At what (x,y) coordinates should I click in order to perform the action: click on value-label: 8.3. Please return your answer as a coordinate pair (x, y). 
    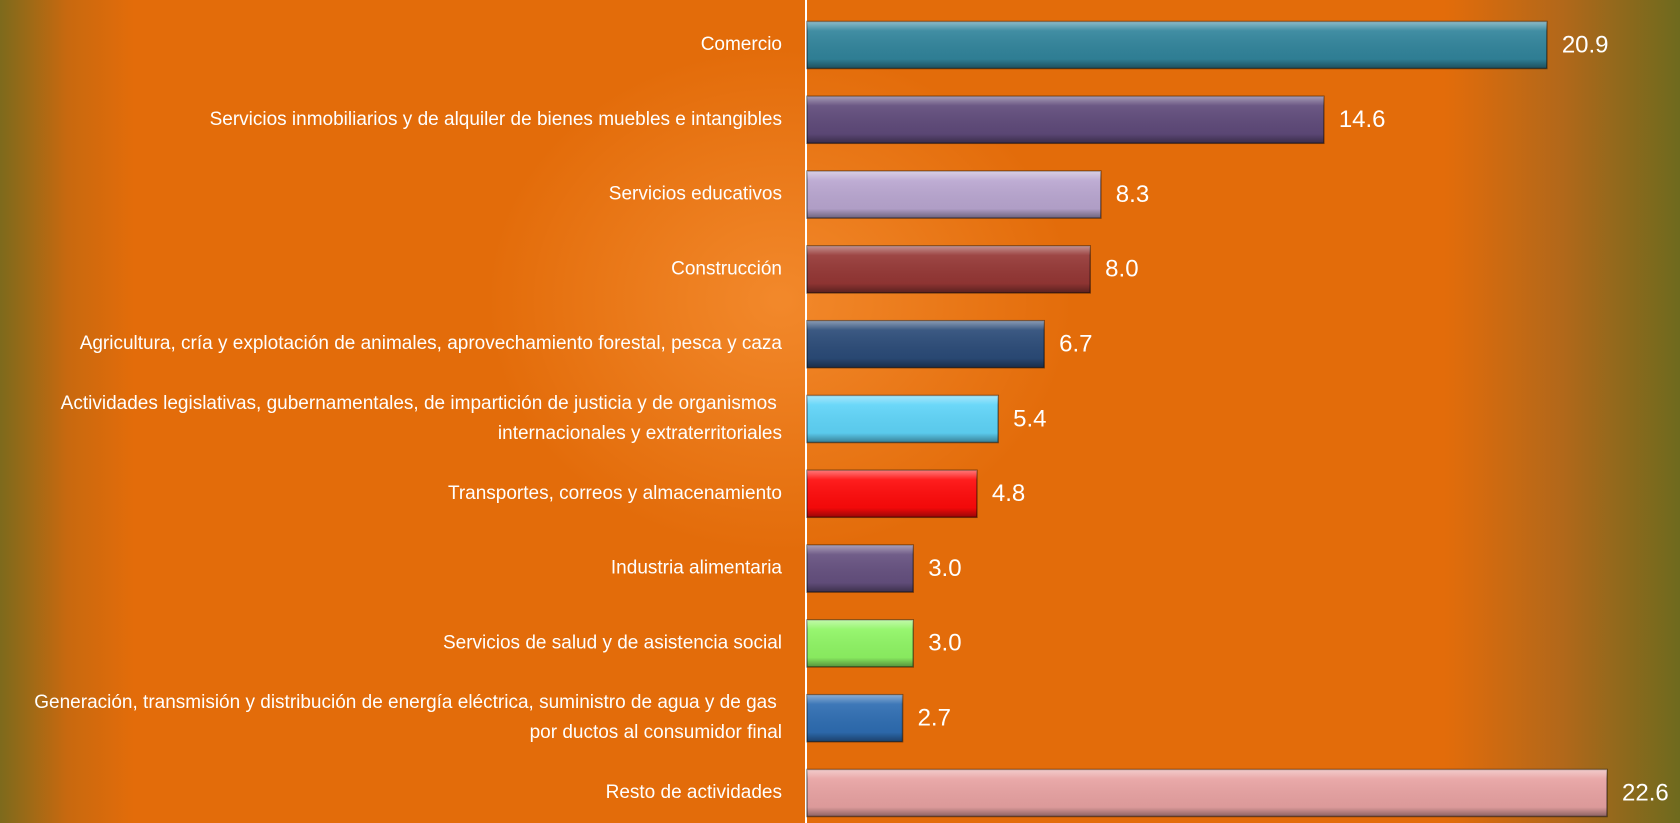
    Looking at the image, I should click on (1132, 194).